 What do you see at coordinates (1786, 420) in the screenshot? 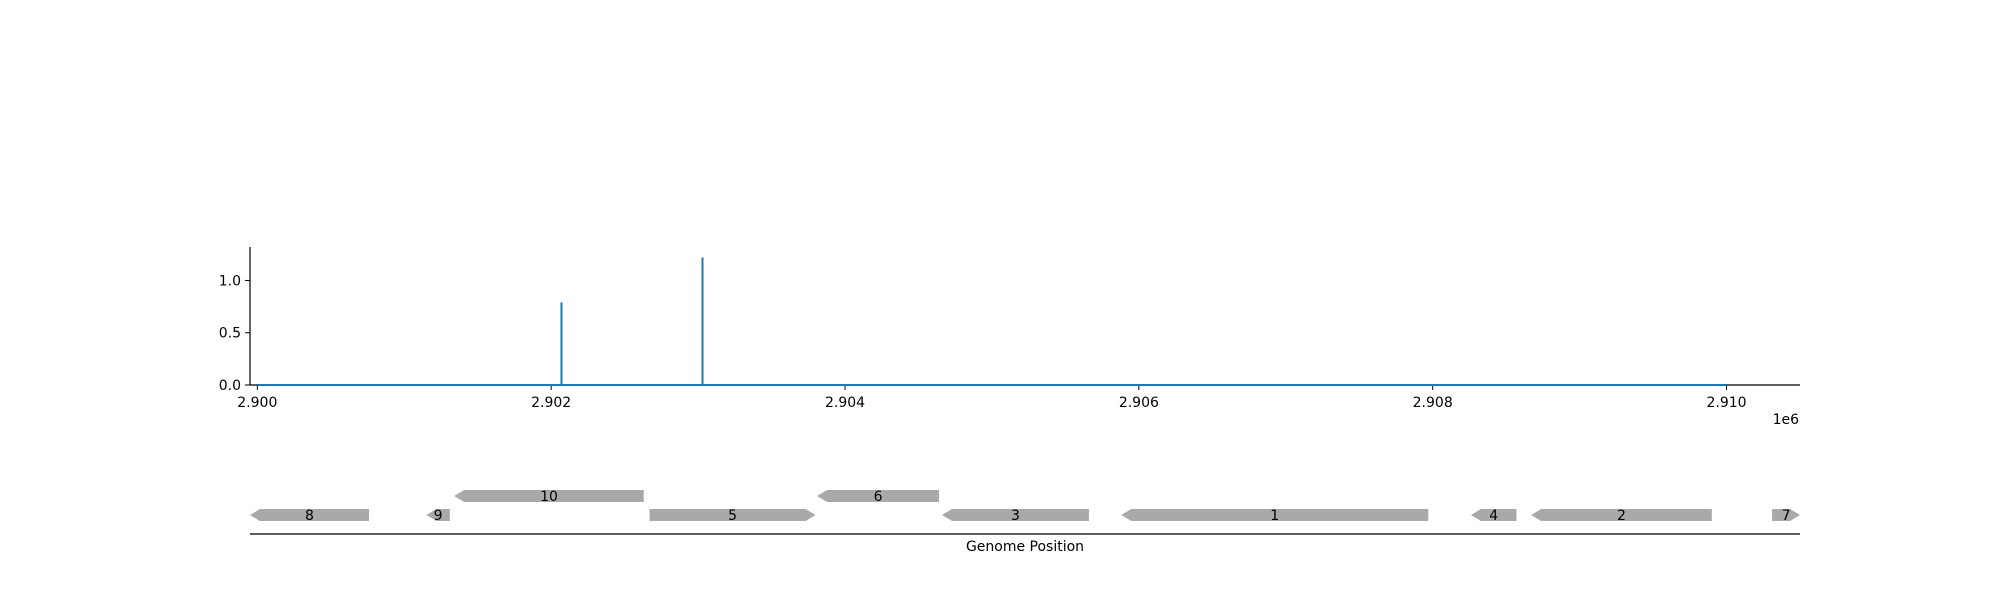
I see `x-offset-label: 1e6` at bounding box center [1786, 420].